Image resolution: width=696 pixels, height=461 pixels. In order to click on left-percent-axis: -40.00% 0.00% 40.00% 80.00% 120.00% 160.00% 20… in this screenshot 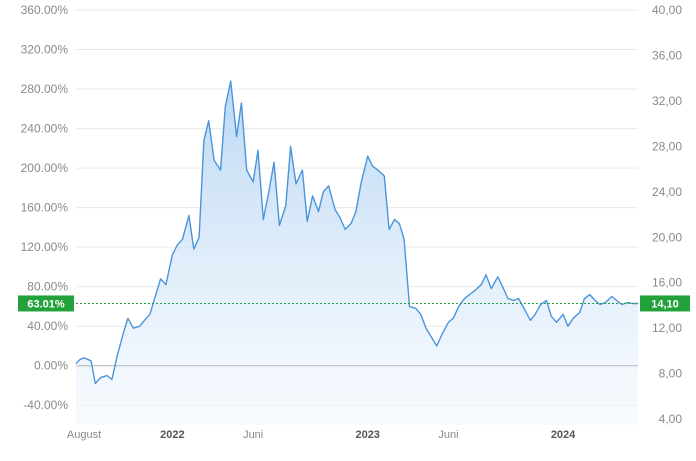, I will do `click(45, 207)`.